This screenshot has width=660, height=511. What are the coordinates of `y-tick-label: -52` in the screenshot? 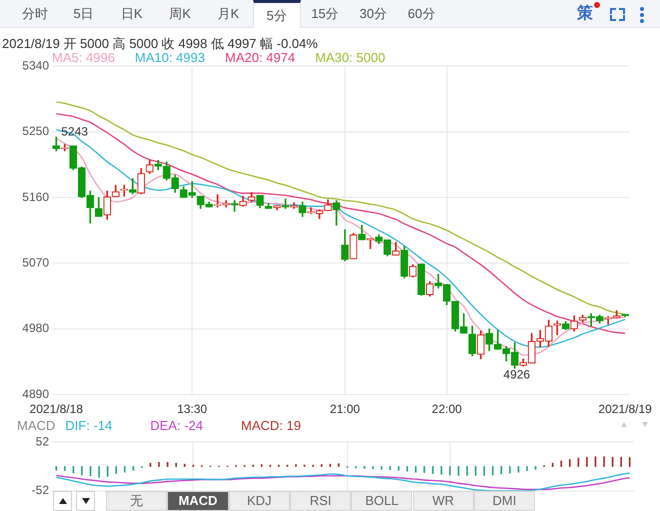 It's located at (41, 490).